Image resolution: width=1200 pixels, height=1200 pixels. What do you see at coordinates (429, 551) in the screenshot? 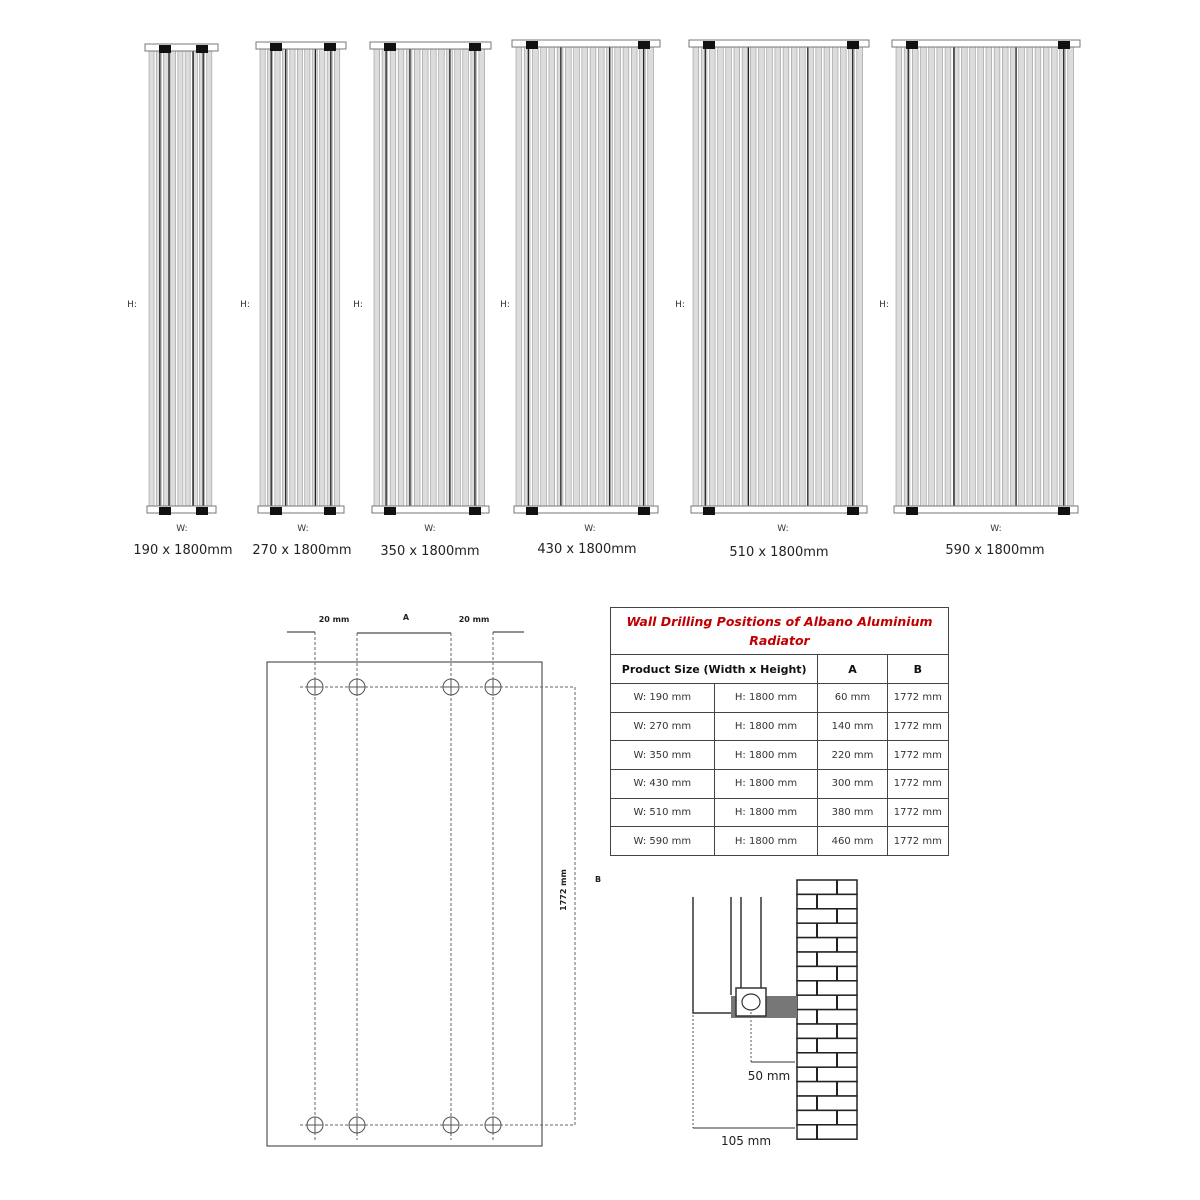
I see `size-caption: 350 x 1800mm` at bounding box center [429, 551].